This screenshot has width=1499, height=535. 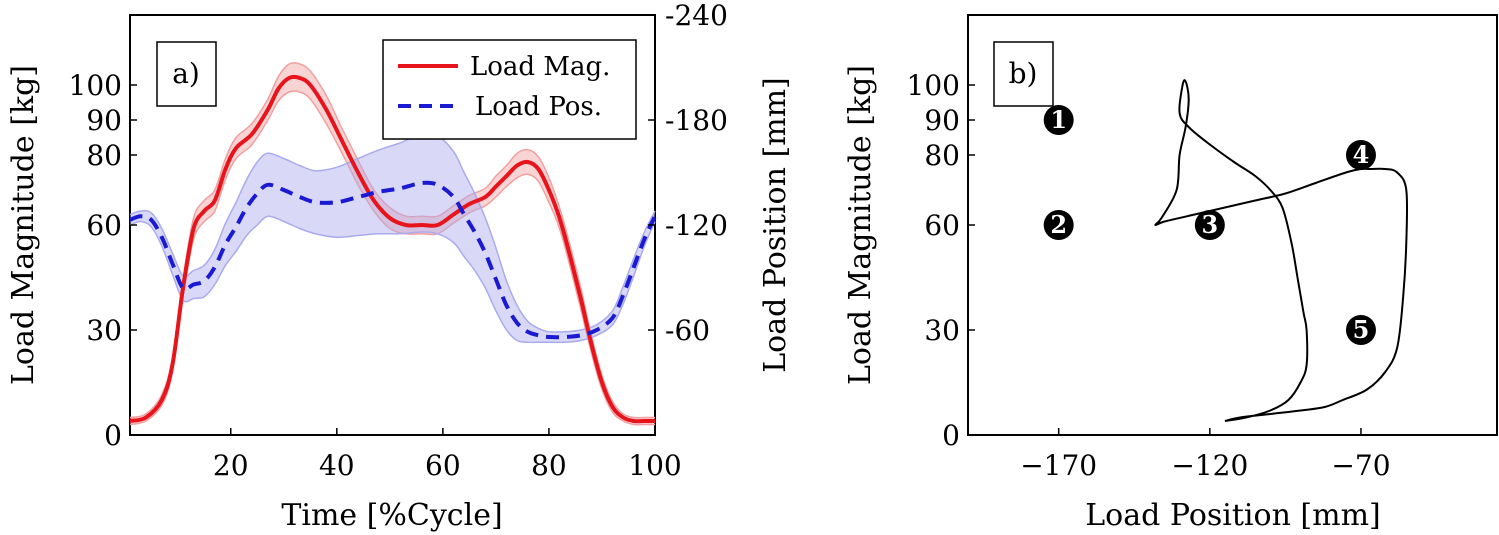 I want to click on panel-a-tag-box, so click(x=186, y=74).